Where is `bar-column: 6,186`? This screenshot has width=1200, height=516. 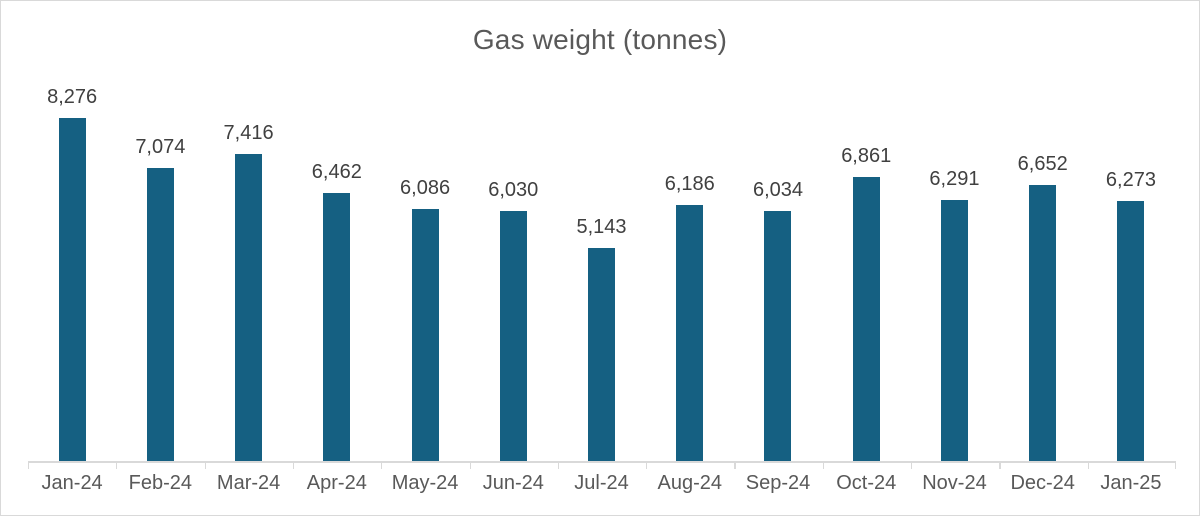 bar-column: 6,186 is located at coordinates (690, 273).